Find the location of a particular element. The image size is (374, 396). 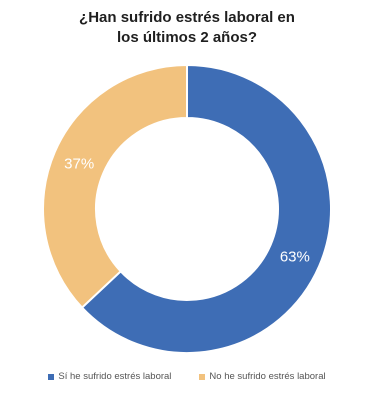

slice-label-1: 37% is located at coordinates (79, 163).